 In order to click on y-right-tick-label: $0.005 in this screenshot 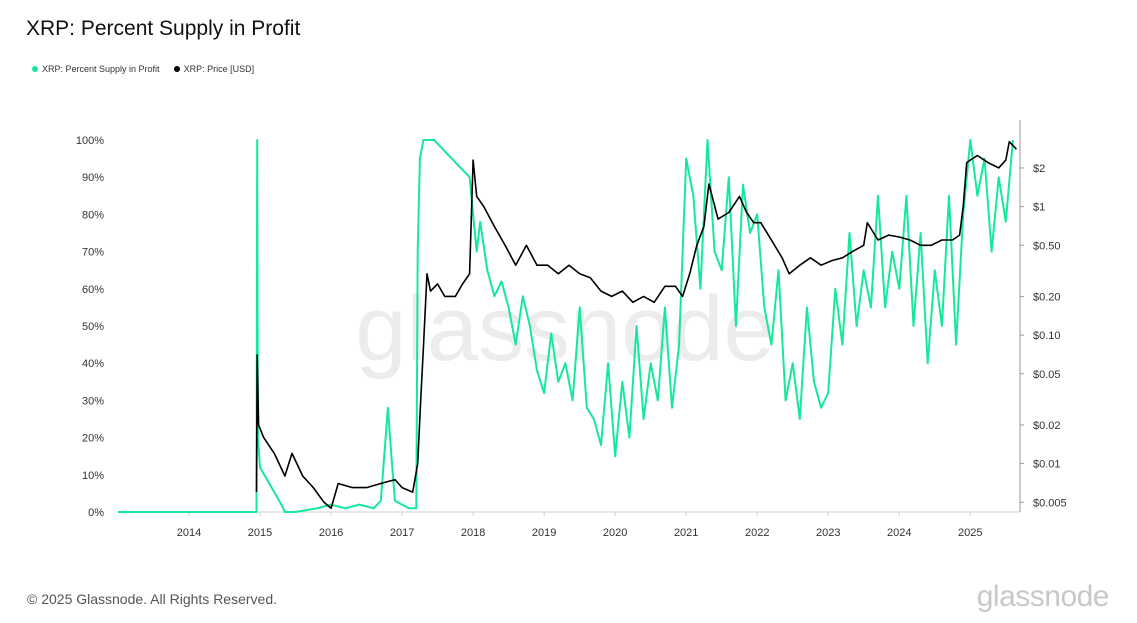, I will do `click(1050, 503)`.